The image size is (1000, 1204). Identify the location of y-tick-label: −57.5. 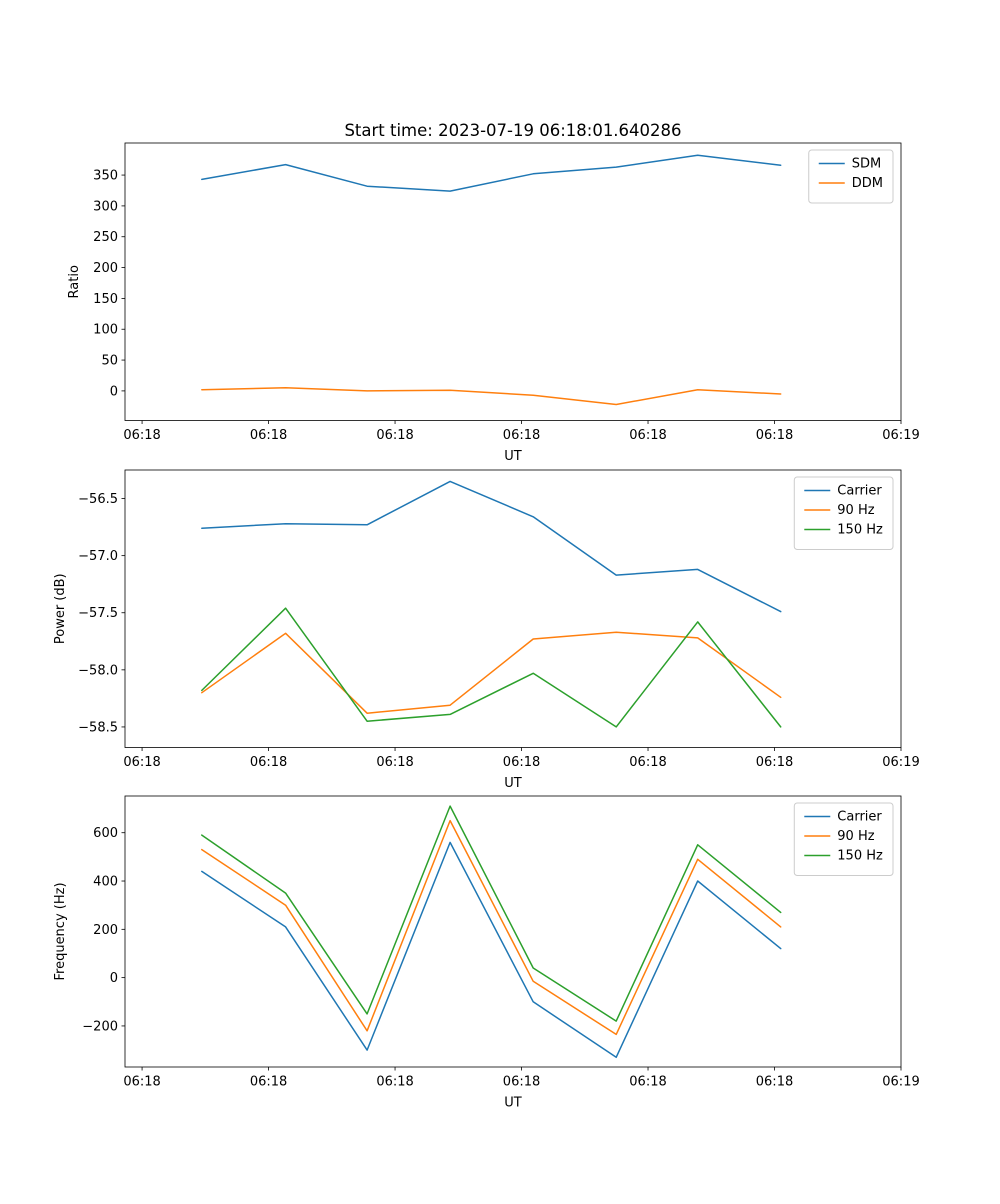
(98, 613).